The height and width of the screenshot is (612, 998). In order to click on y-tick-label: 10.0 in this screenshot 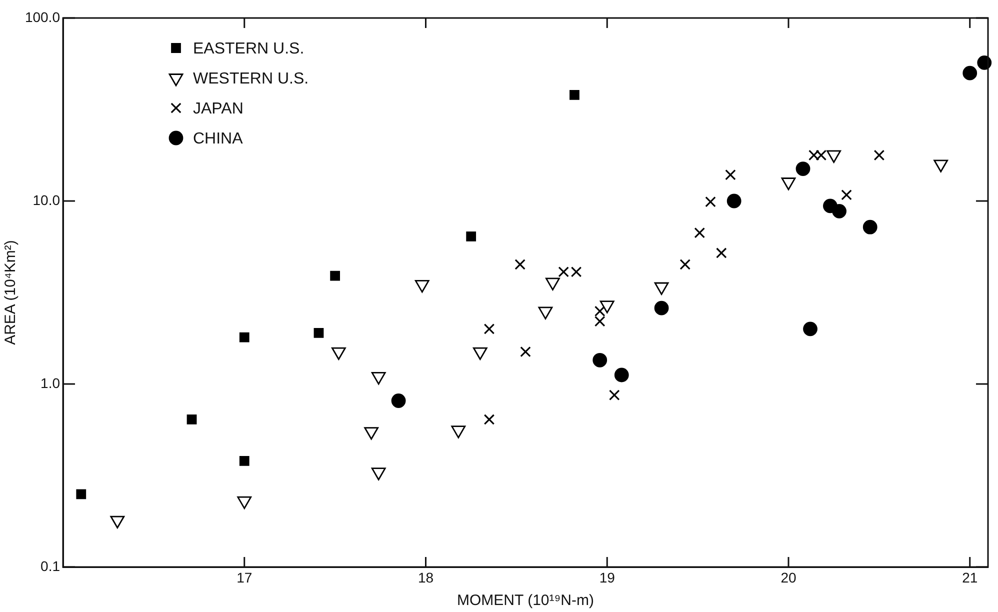, I will do `click(46, 200)`.